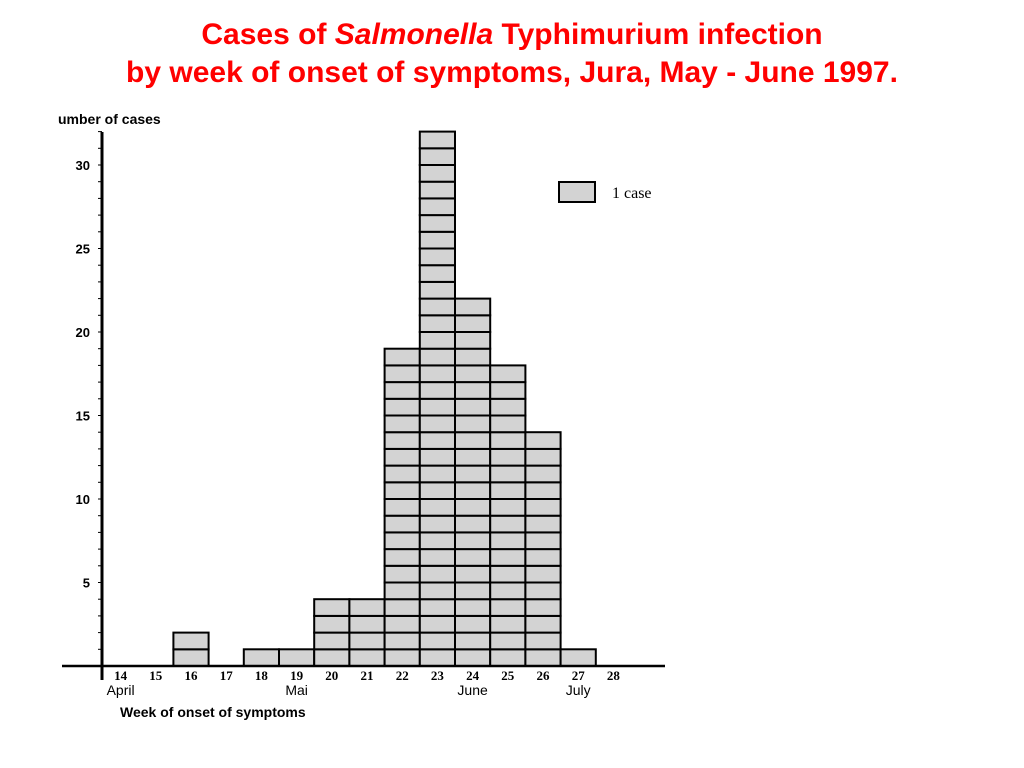 The image size is (1024, 768). I want to click on x-tick-label: 26, so click(544, 675).